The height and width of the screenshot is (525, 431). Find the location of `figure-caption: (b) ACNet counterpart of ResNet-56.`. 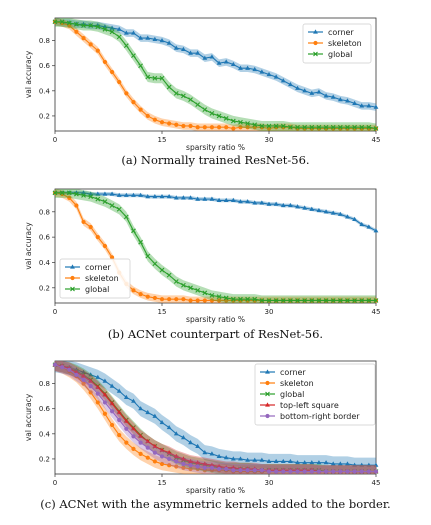

figure-caption: (b) ACNet counterpart of ResNet-56. is located at coordinates (215, 334).